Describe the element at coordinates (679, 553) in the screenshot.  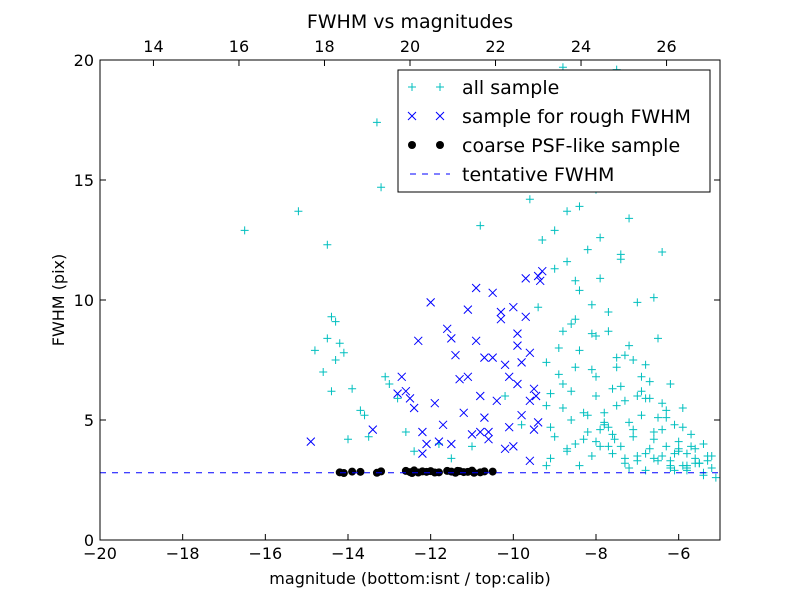
I see `x-tick-label: −6` at that location.